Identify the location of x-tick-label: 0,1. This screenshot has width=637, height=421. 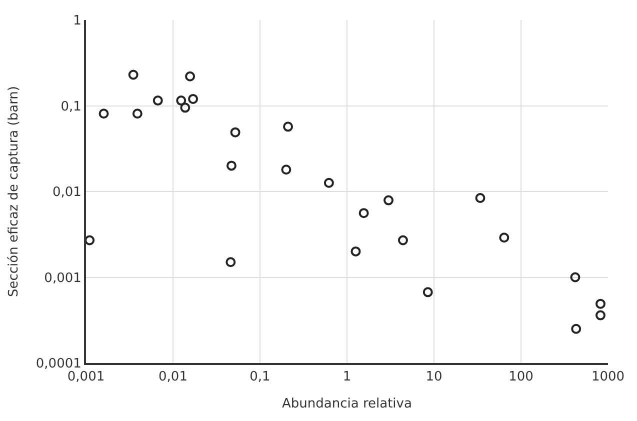
(260, 377).